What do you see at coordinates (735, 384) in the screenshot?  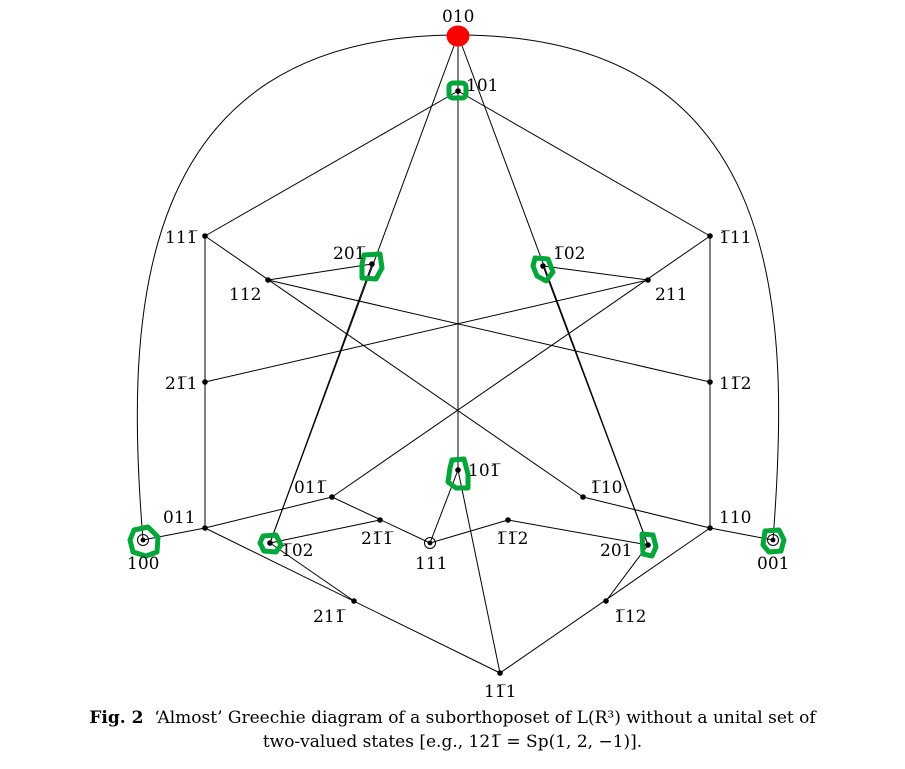 I see `label-1-12: 11̅2` at bounding box center [735, 384].